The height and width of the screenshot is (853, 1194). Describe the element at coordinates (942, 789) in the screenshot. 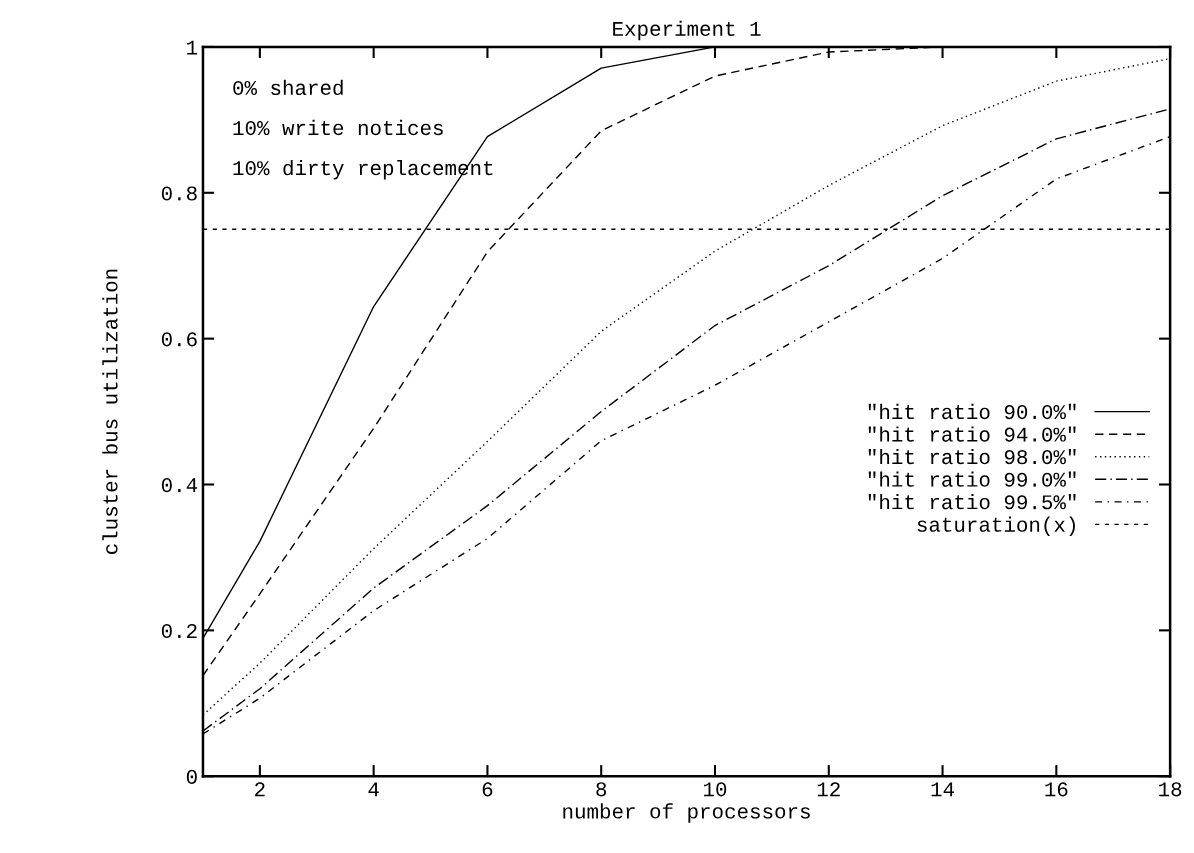

I see `x-tick-label: 14` at that location.